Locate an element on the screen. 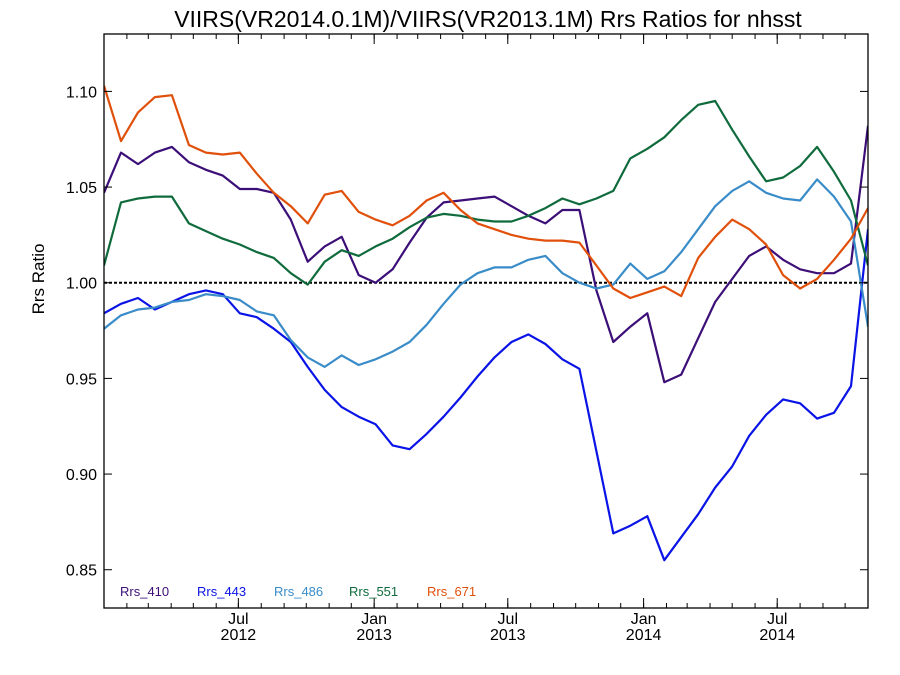  y-axis-label: Rrs Ratio is located at coordinates (38, 279).